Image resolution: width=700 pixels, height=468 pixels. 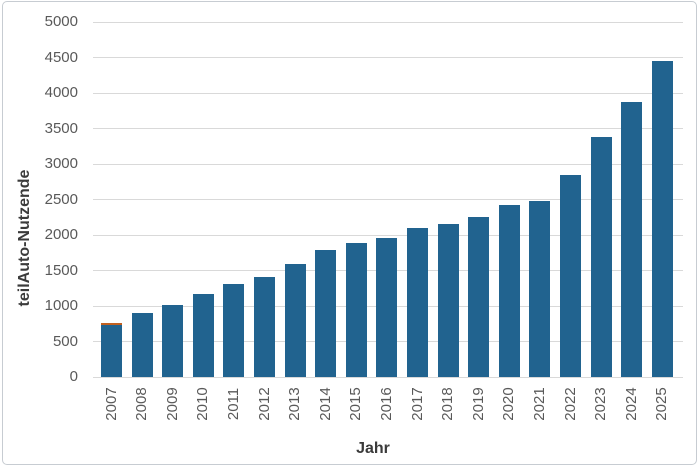 I want to click on x-axis-tick-label: 2014, so click(x=325, y=404).